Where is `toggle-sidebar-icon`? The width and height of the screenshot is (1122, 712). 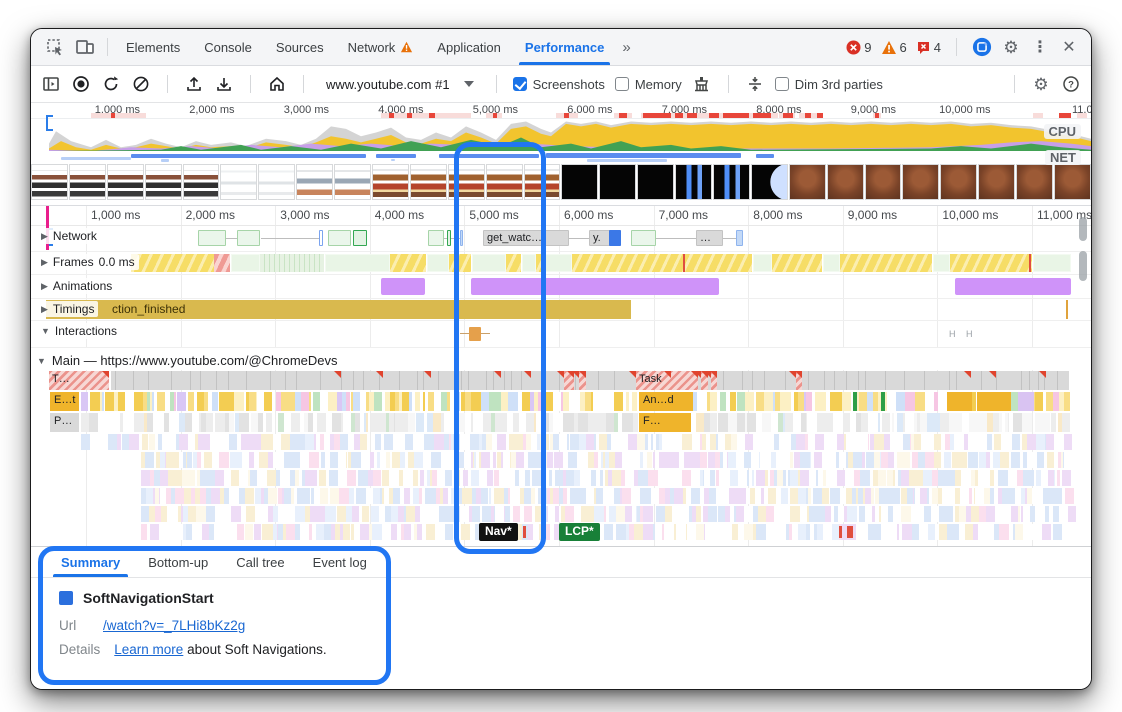
toggle-sidebar-icon is located at coordinates (51, 84).